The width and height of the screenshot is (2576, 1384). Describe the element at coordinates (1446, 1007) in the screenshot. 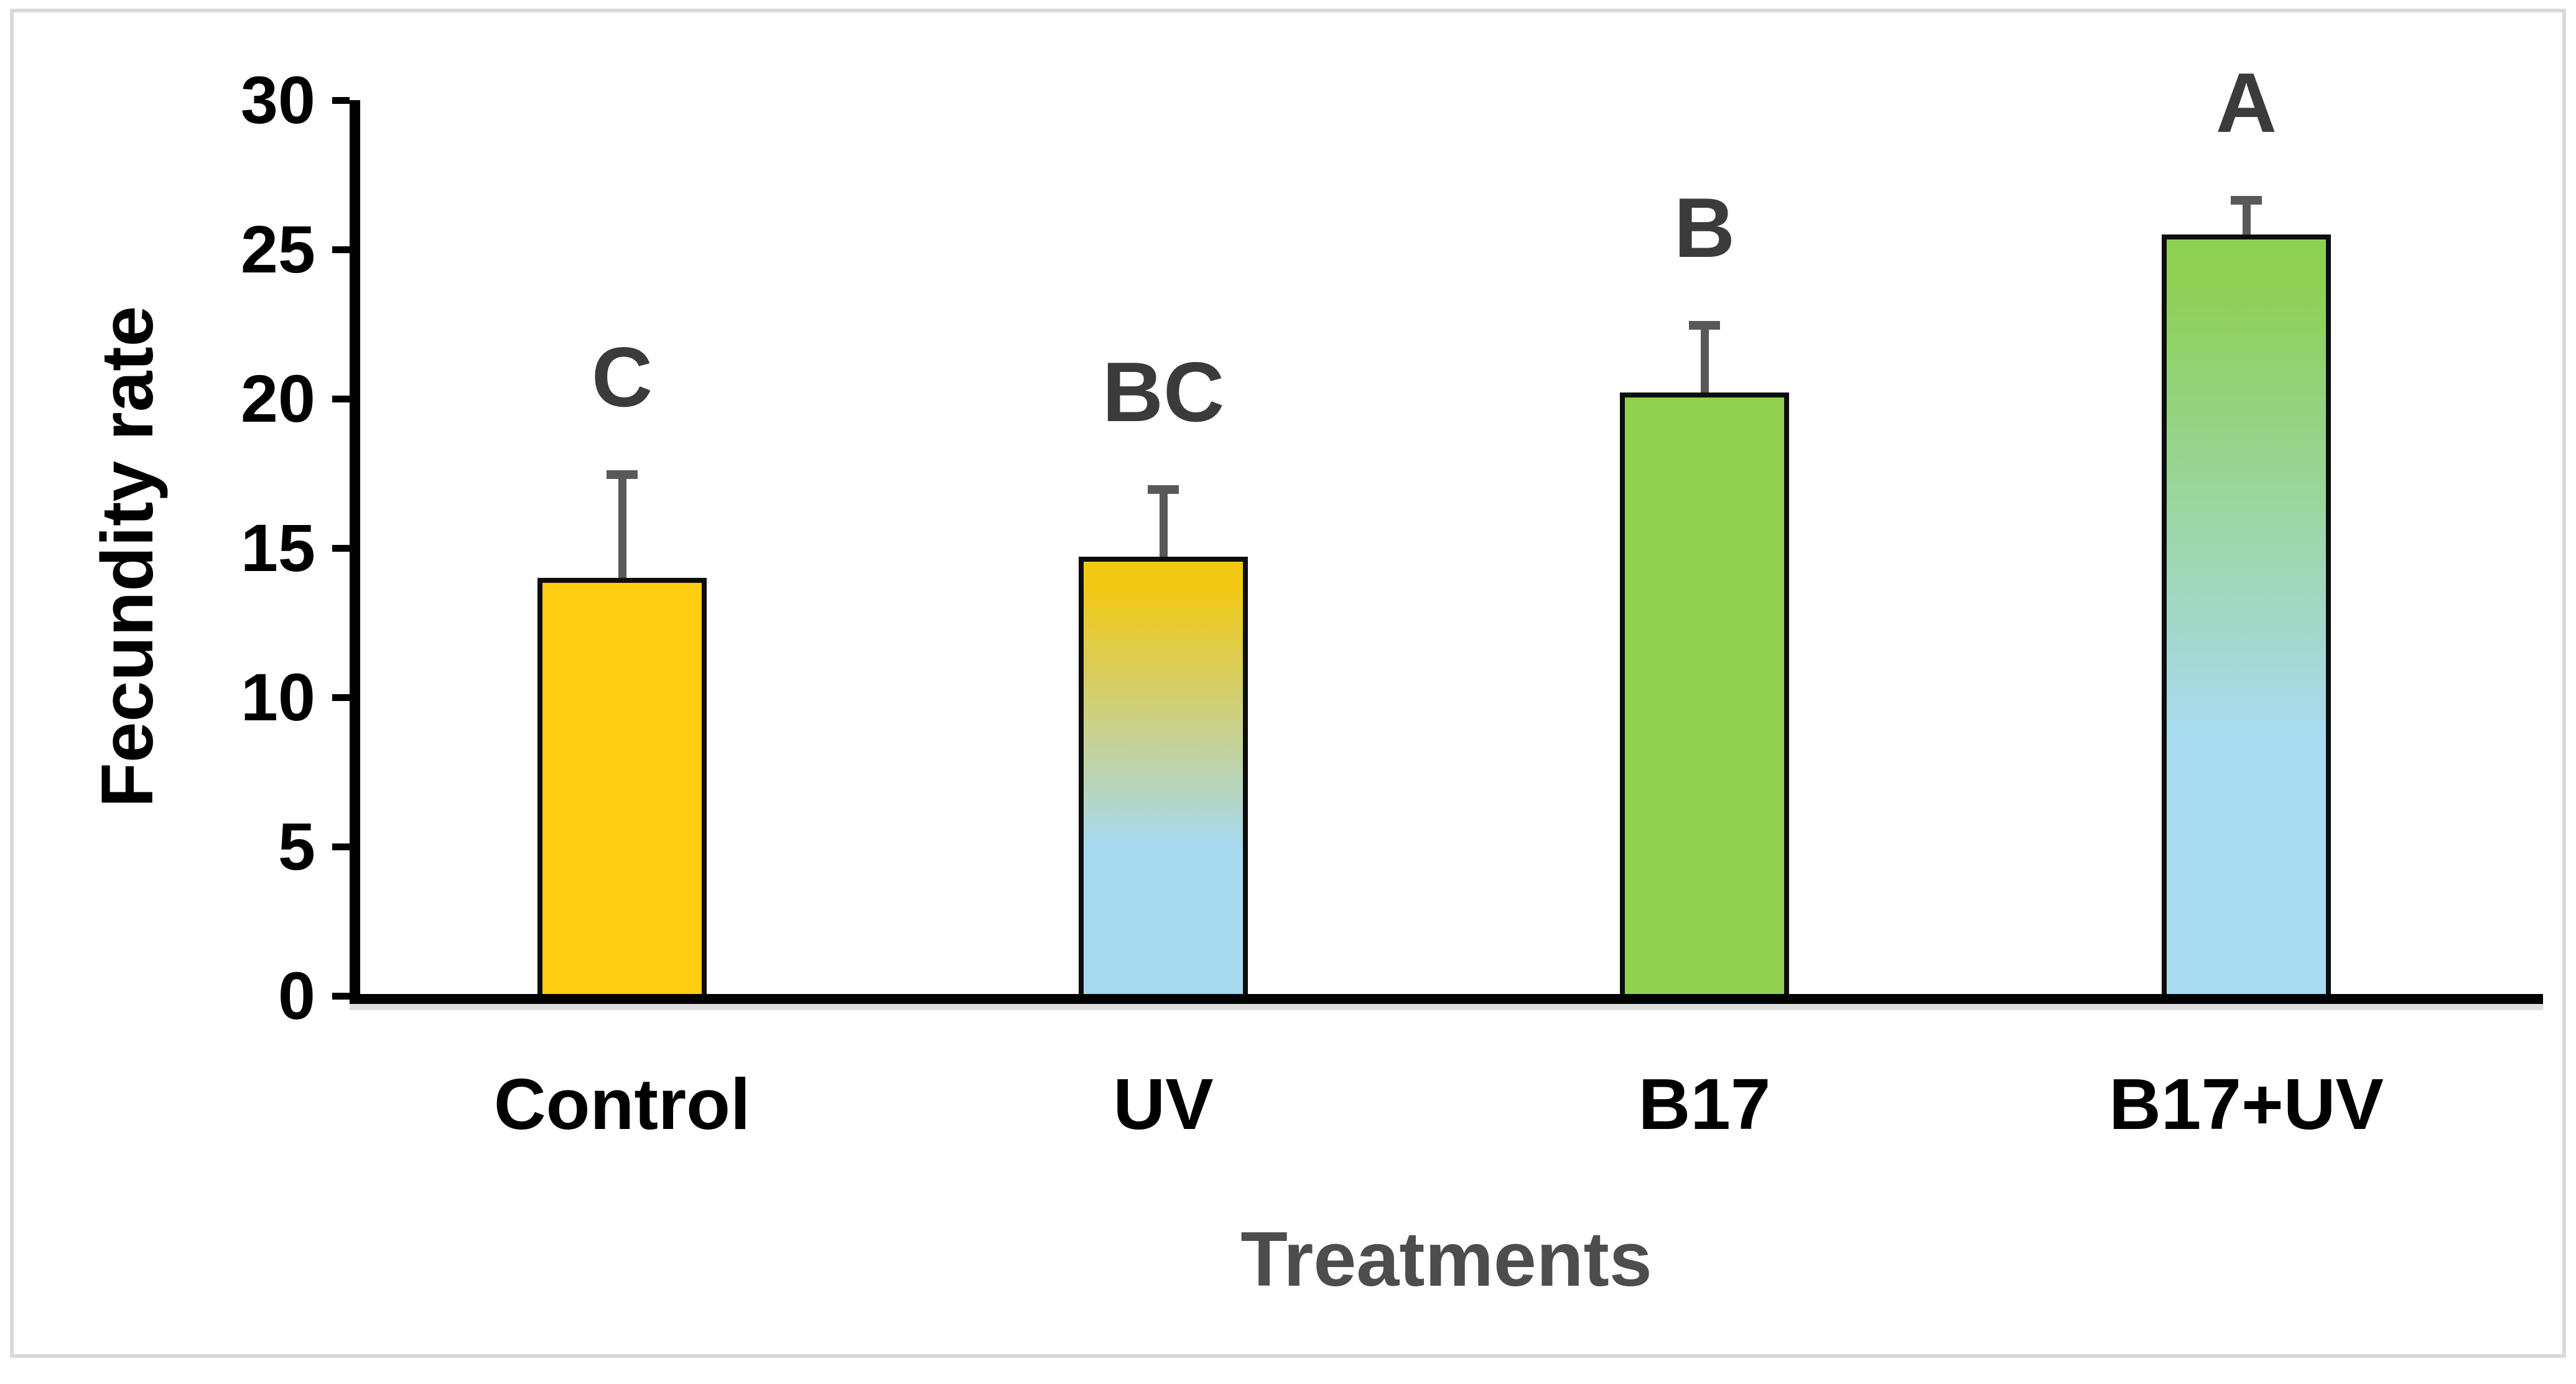

I see `x-axis-shadow` at that location.